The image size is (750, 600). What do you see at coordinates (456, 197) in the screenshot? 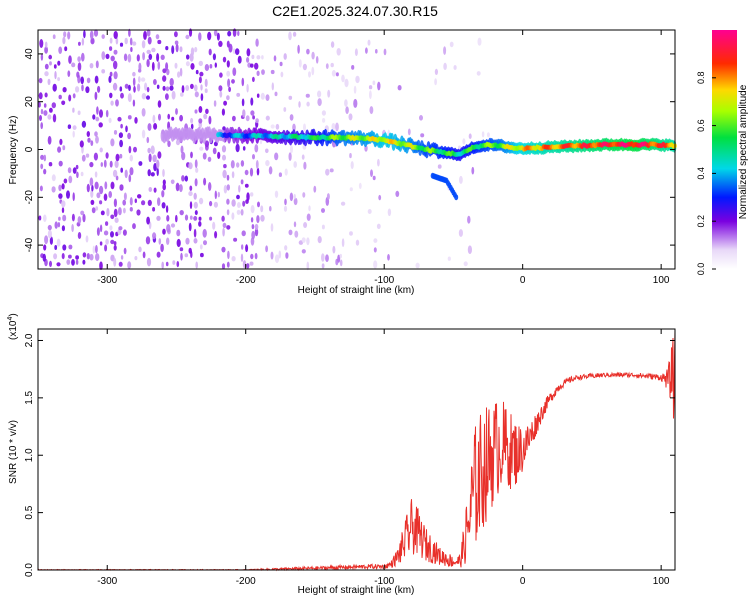
I see `branch-cell` at bounding box center [456, 197].